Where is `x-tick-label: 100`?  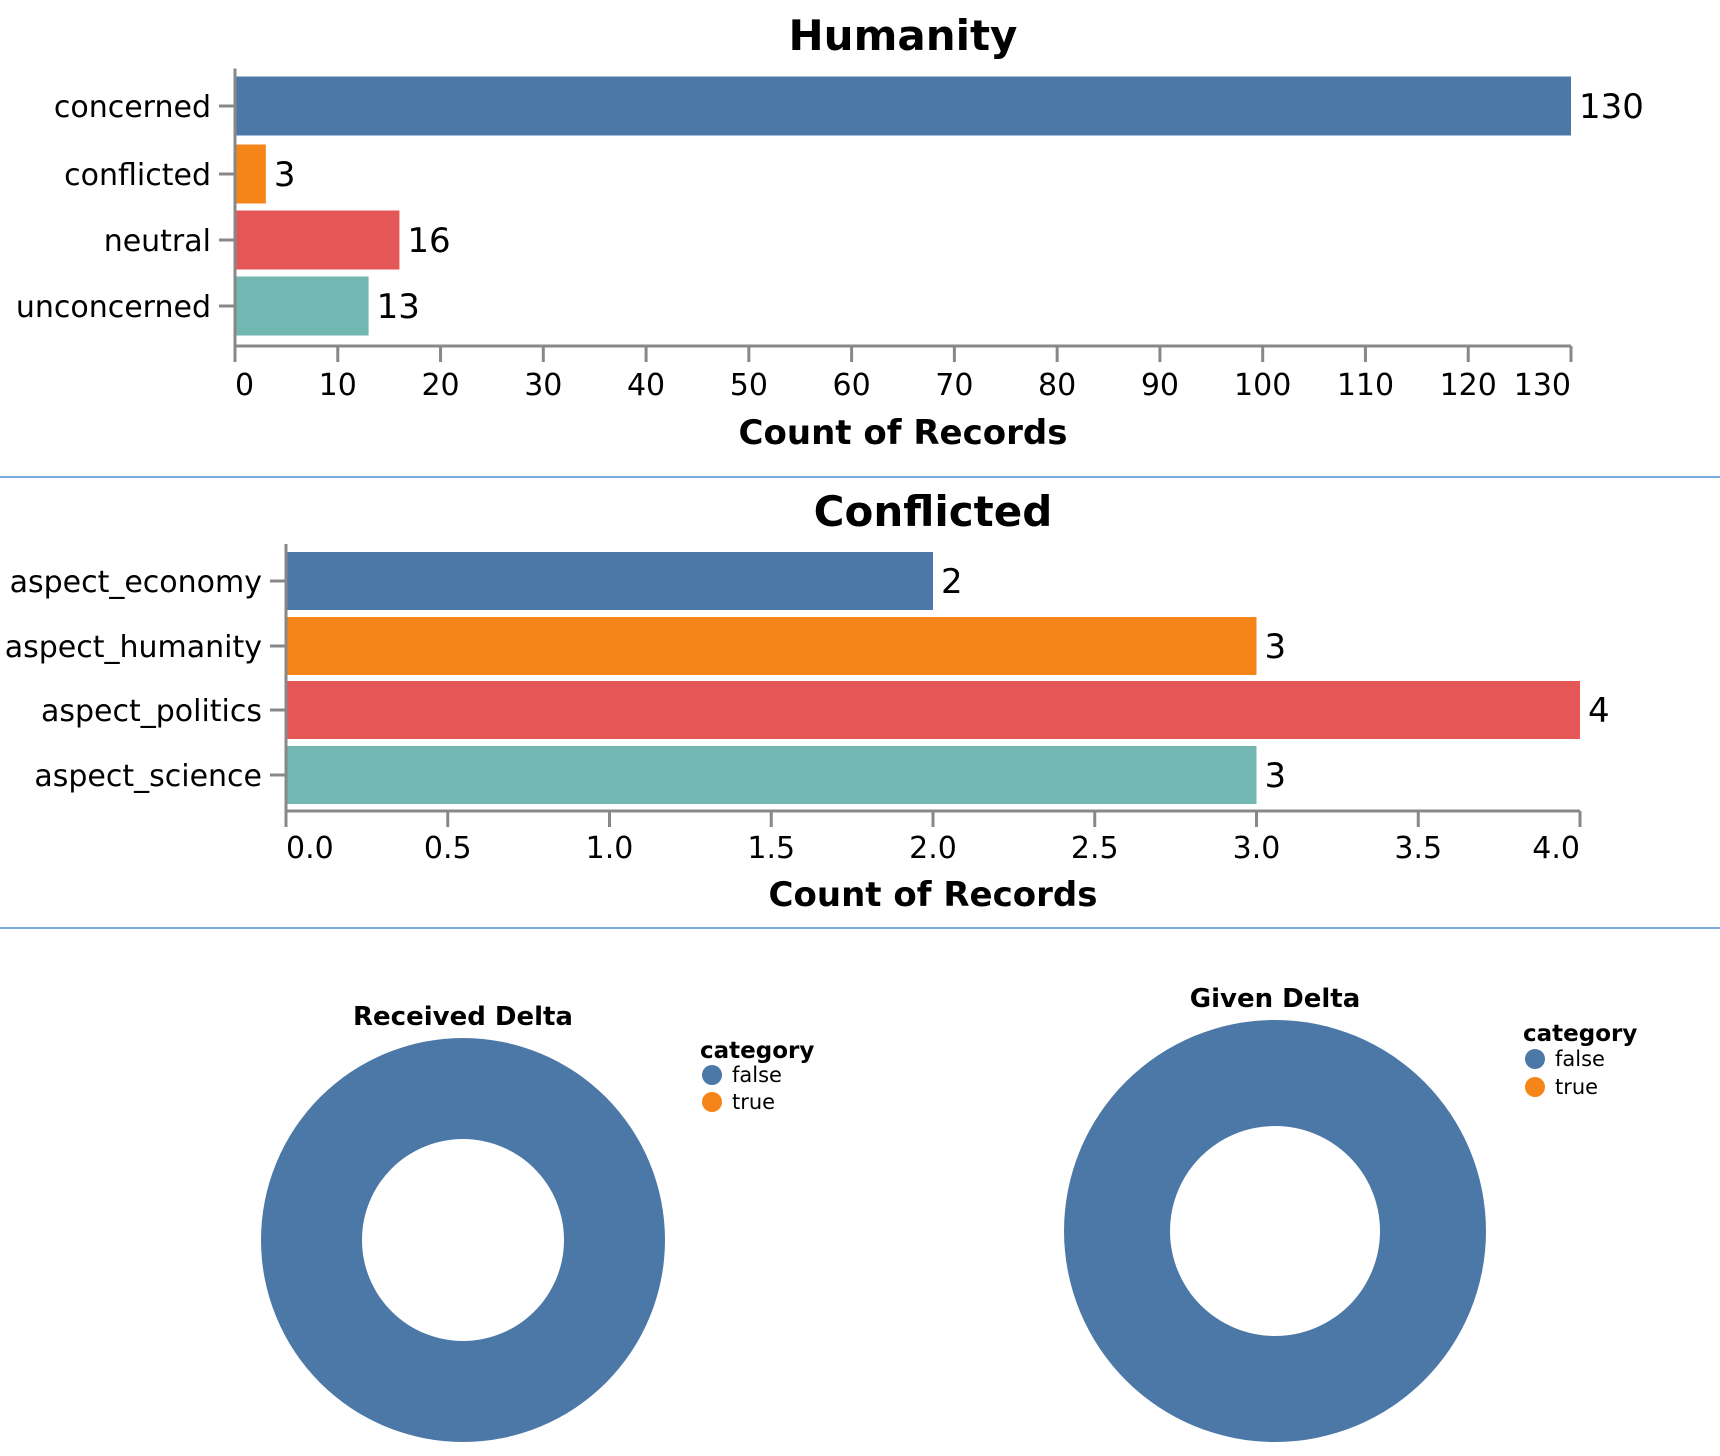
x-tick-label: 100 is located at coordinates (1262, 385).